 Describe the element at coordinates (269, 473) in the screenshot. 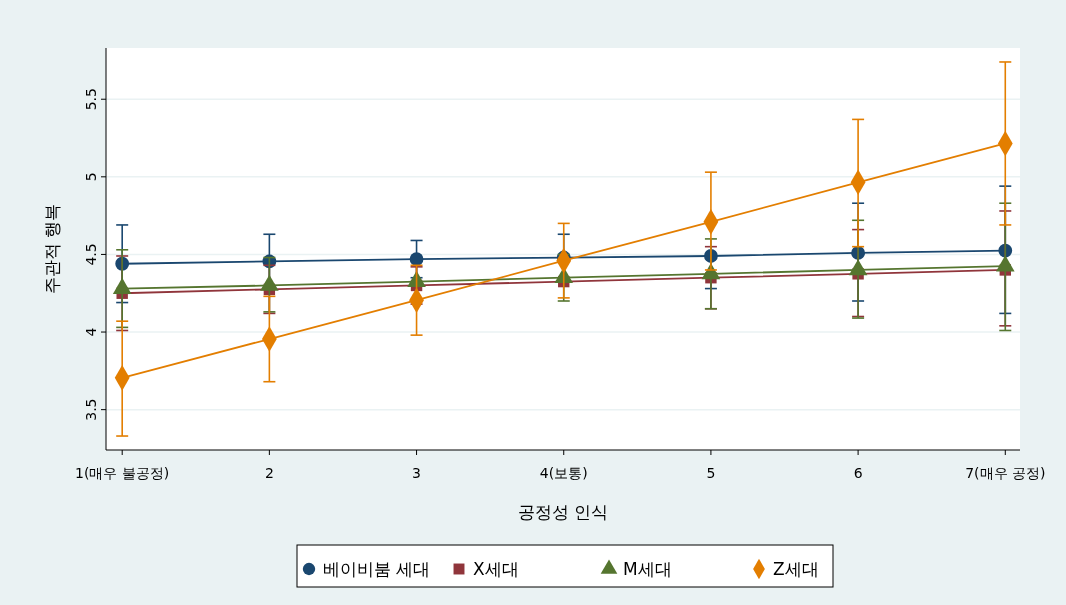

I see `x-tick-label: 2` at that location.